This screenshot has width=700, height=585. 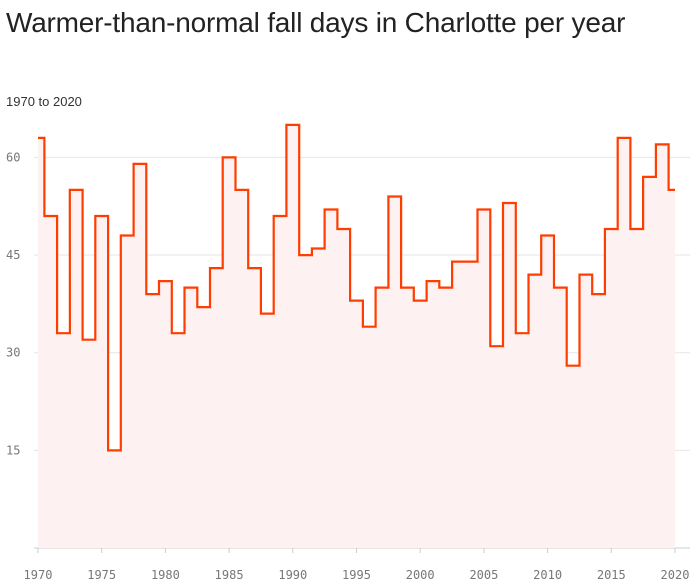 What do you see at coordinates (44, 101) in the screenshot?
I see `chart-subtitle: 1970 to 2020` at bounding box center [44, 101].